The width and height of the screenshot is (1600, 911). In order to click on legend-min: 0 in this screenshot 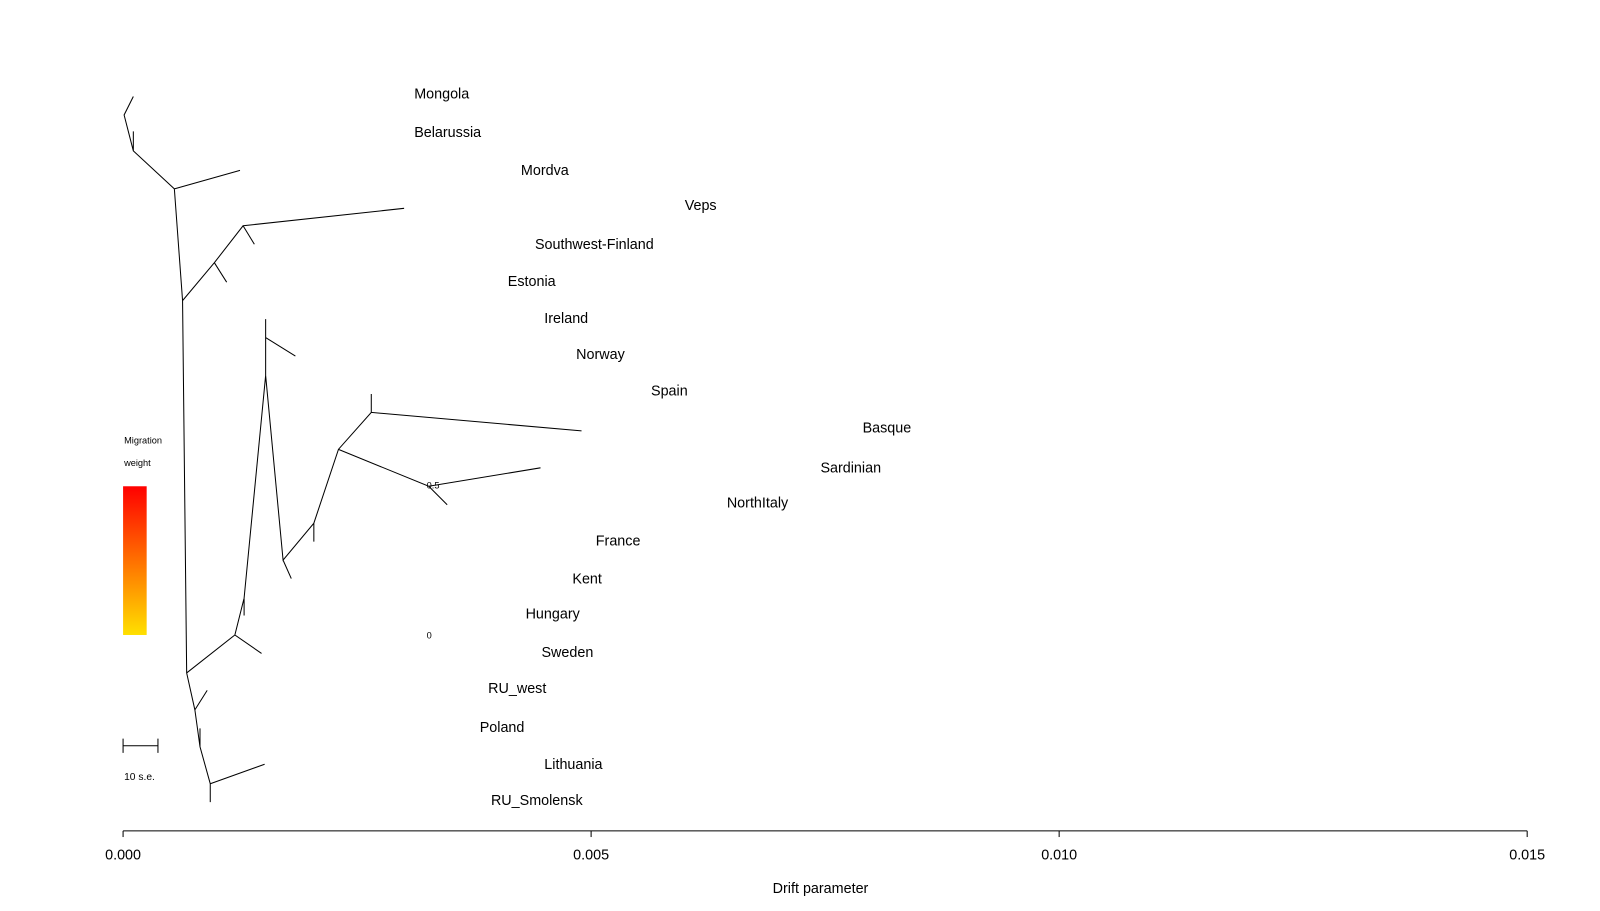, I will do `click(429, 635)`.